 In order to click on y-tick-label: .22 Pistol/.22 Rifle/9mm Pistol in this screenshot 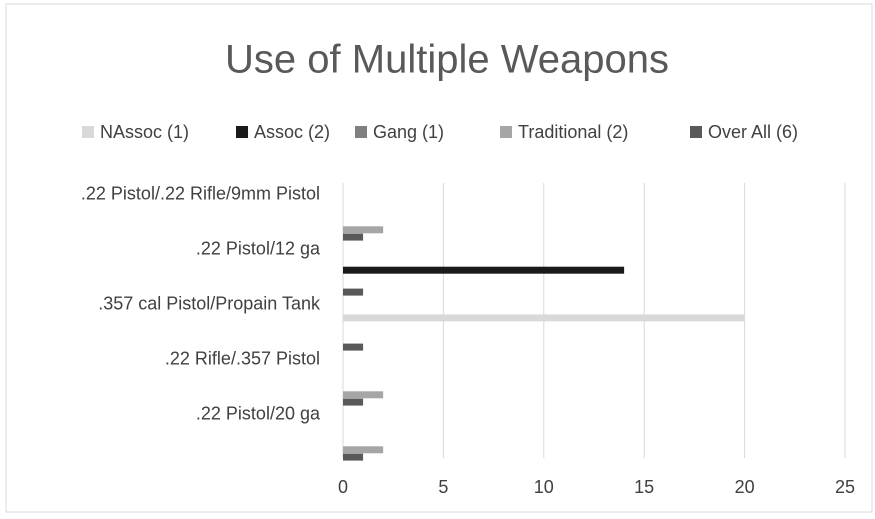, I will do `click(200, 193)`.